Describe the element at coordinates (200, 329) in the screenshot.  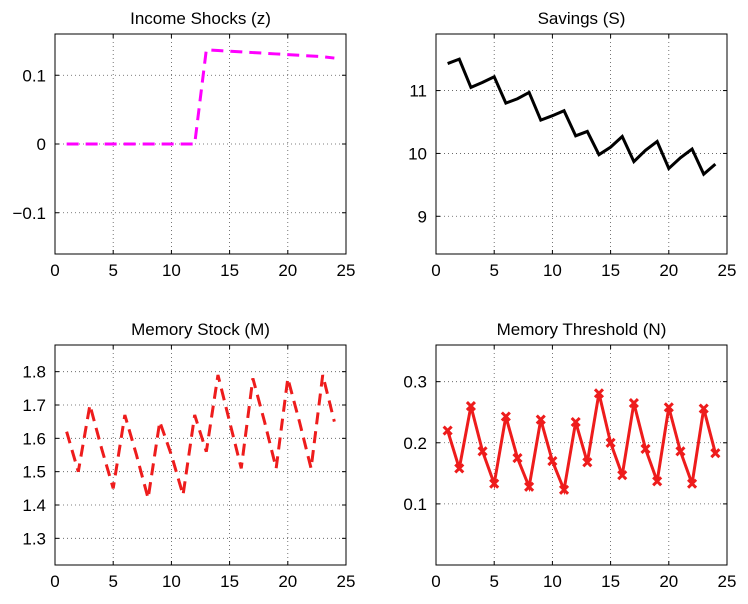
I see `chart-title: Memory Stock (M)` at that location.